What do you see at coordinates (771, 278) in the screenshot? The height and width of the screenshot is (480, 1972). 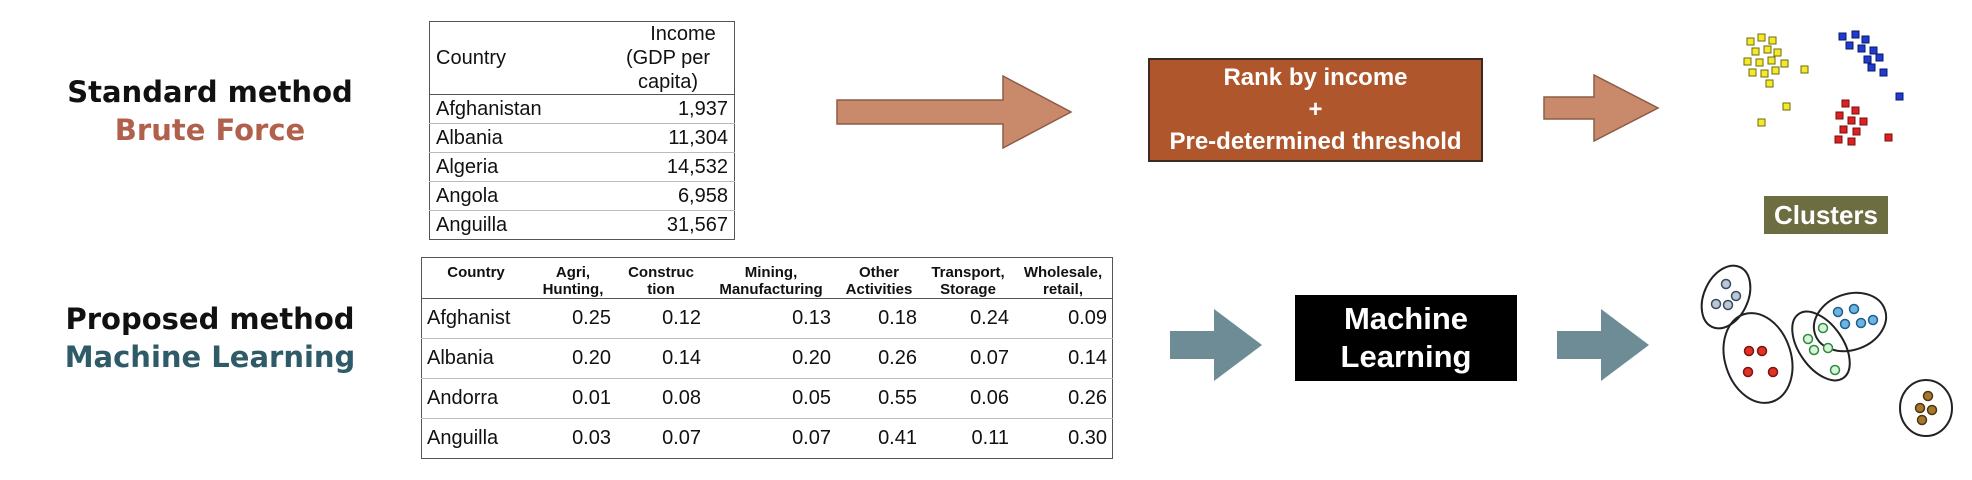 I see `mining-column-header: Mining, Manufacturing` at bounding box center [771, 278].